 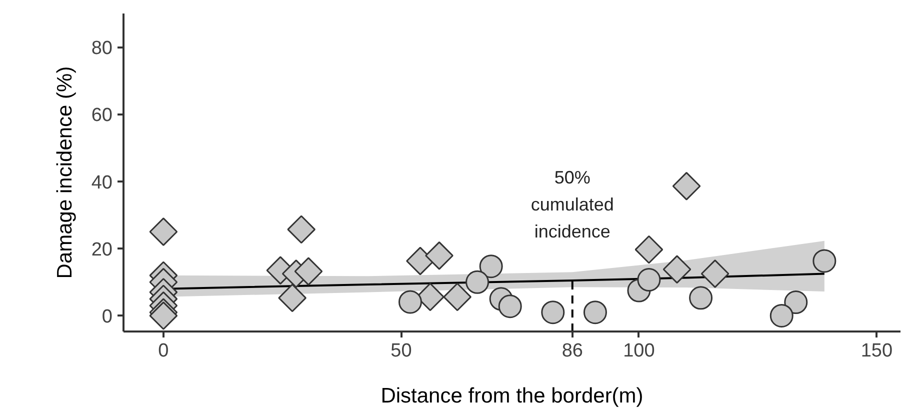 I want to click on y-axis-title: Damage incidence (%), so click(x=64, y=172).